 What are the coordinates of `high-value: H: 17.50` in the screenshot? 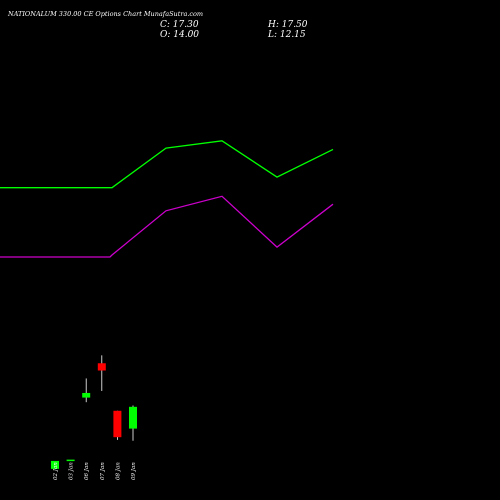 It's located at (288, 25).